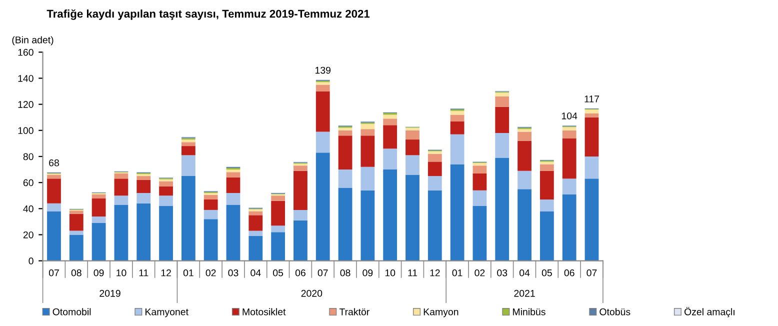 This screenshot has width=778, height=326. Describe the element at coordinates (211, 272) in the screenshot. I see `x-tick-label: 02` at that location.